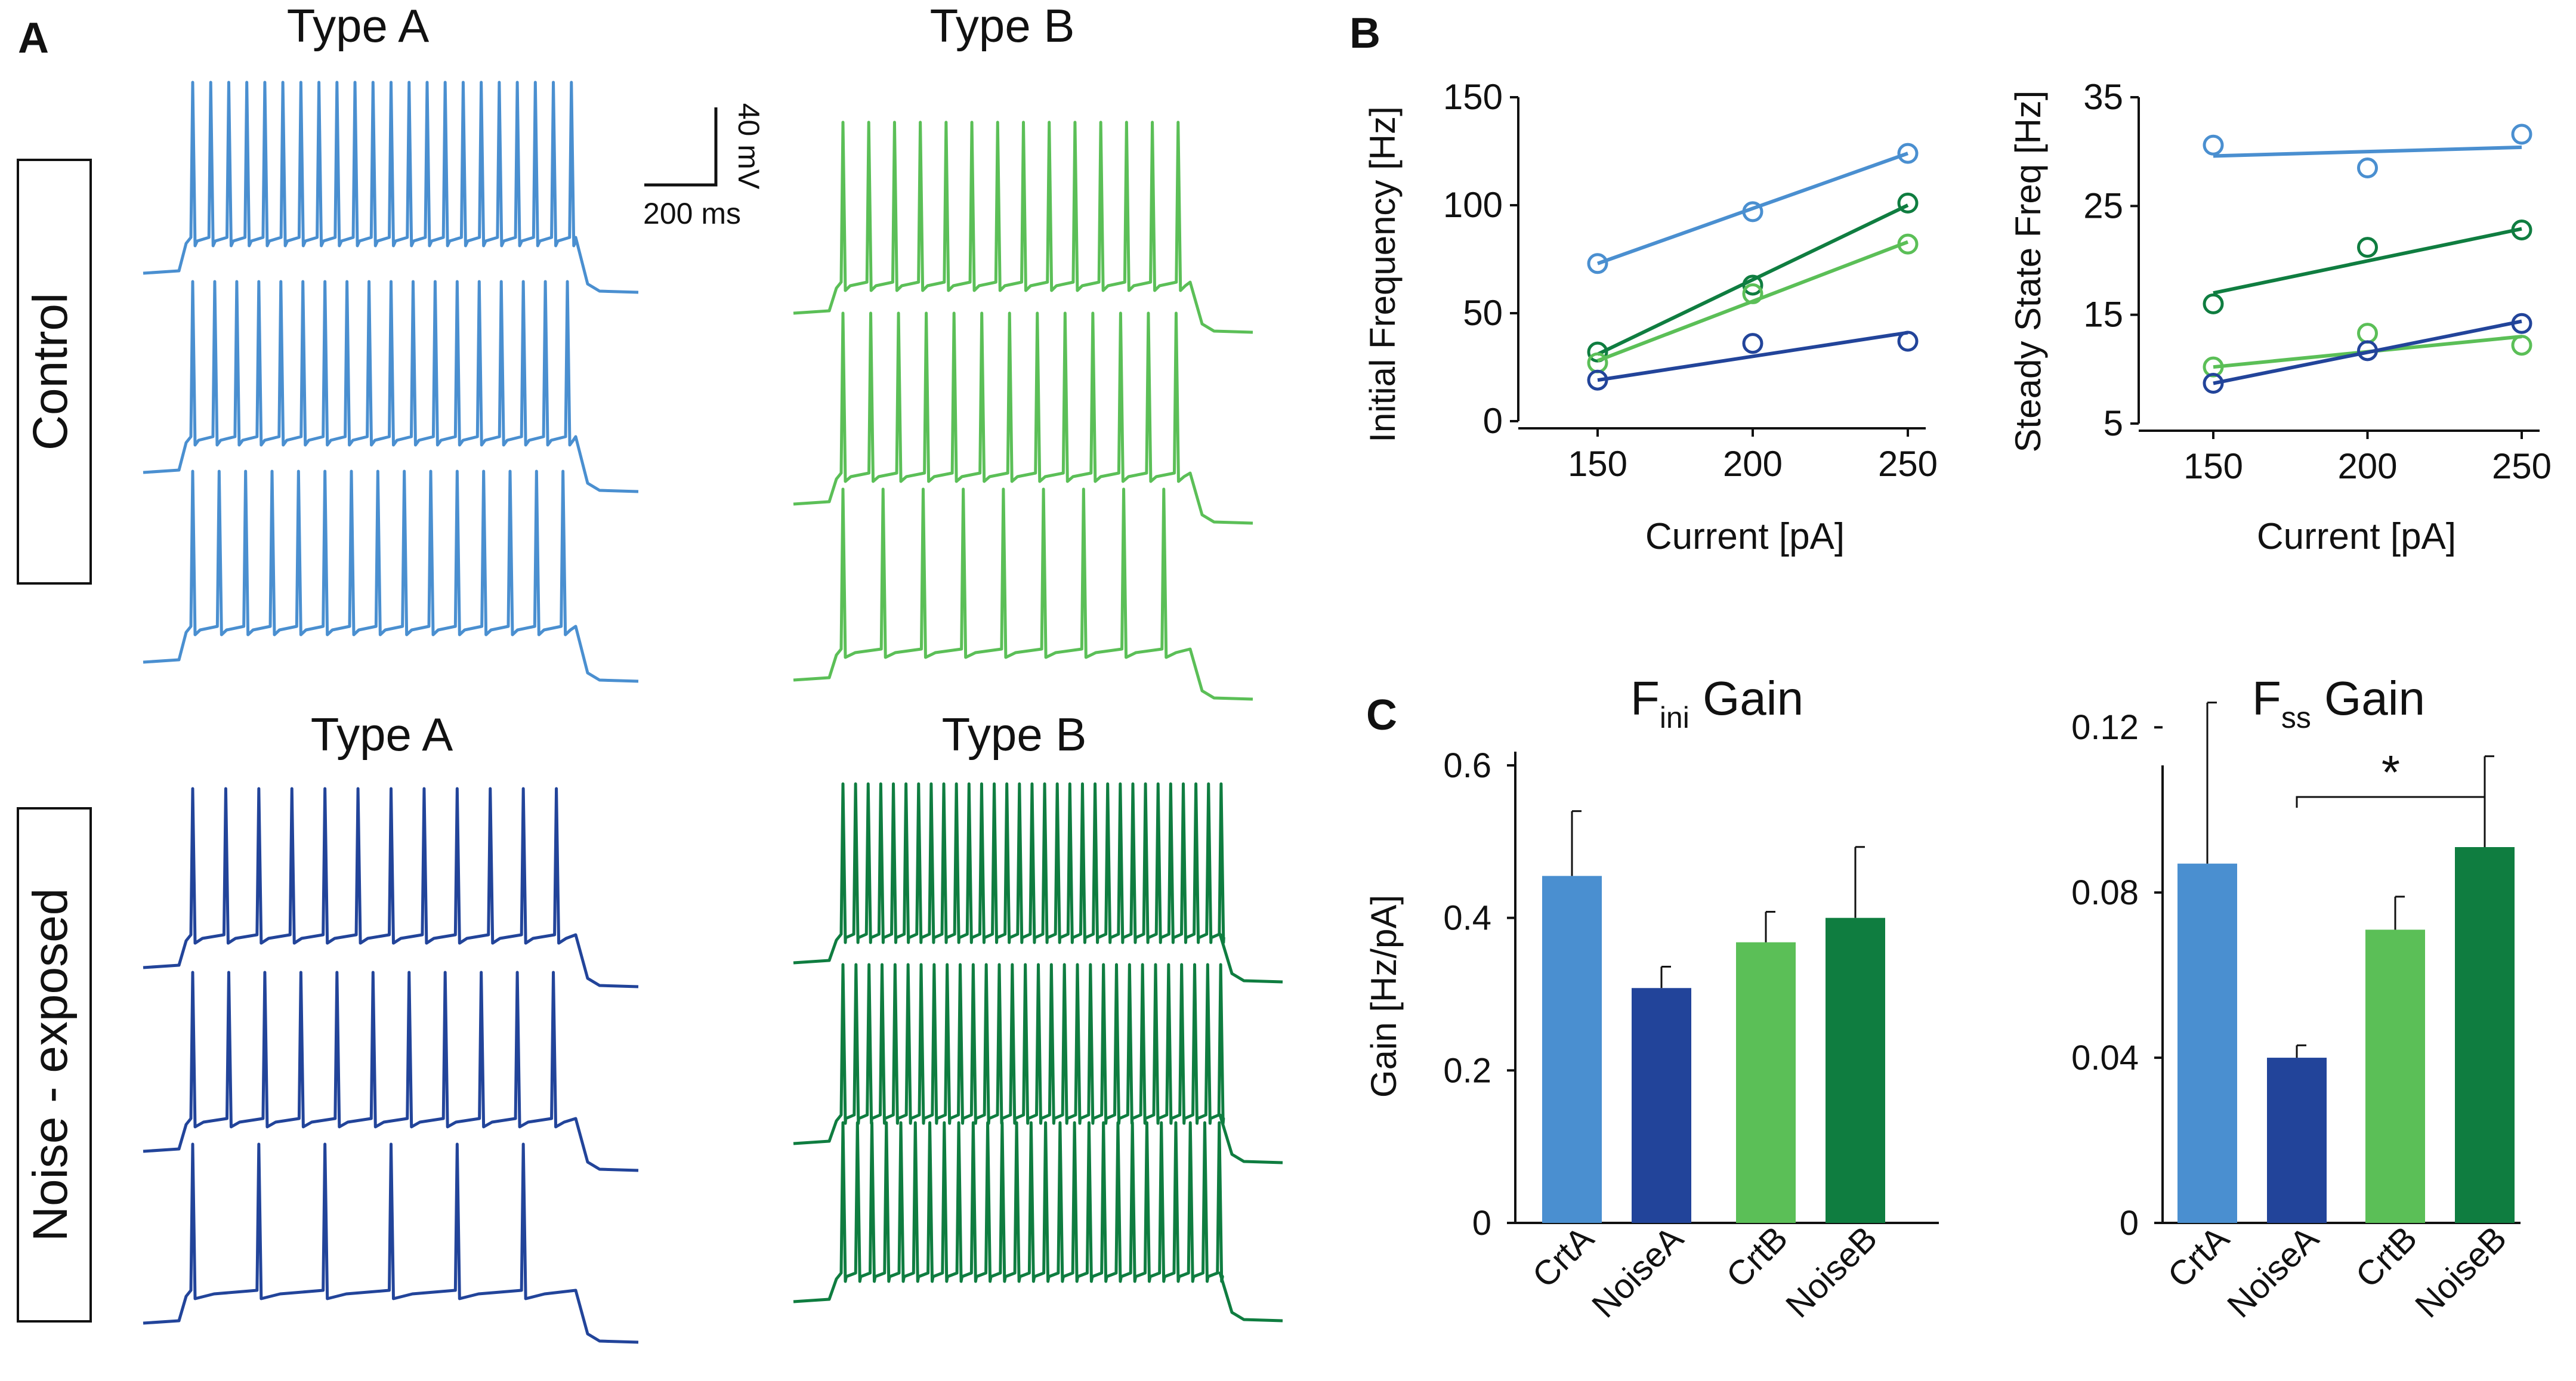 The width and height of the screenshot is (2576, 1381). Describe the element at coordinates (1493, 421) in the screenshot. I see `b-left-ytick-label: 0` at that location.